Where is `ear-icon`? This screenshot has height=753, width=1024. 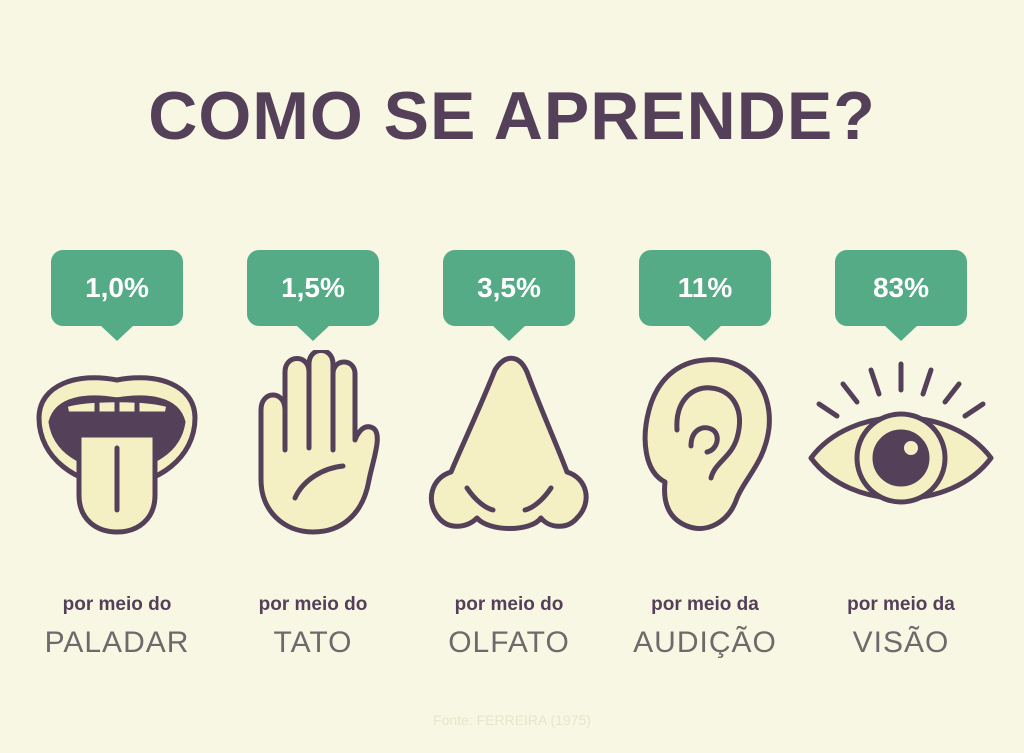
ear-icon is located at coordinates (705, 445).